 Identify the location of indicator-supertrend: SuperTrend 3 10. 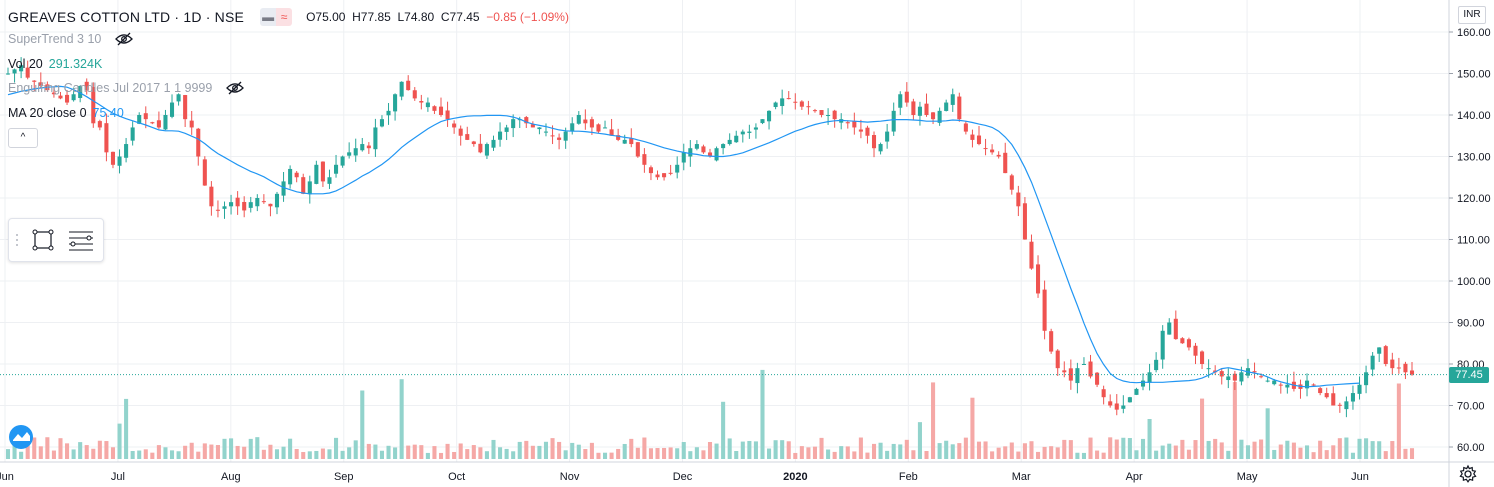
(71, 39).